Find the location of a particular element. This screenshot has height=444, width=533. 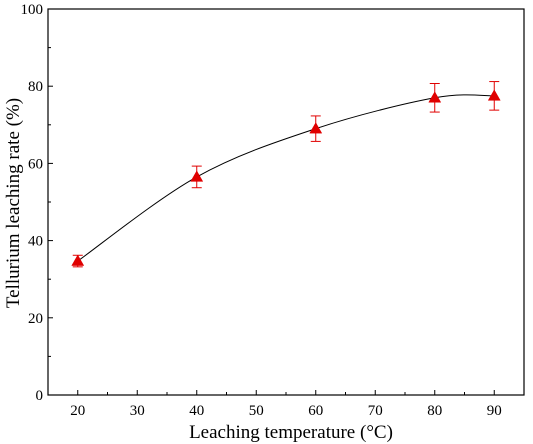

y-tick-label: 80 is located at coordinates (35, 87).